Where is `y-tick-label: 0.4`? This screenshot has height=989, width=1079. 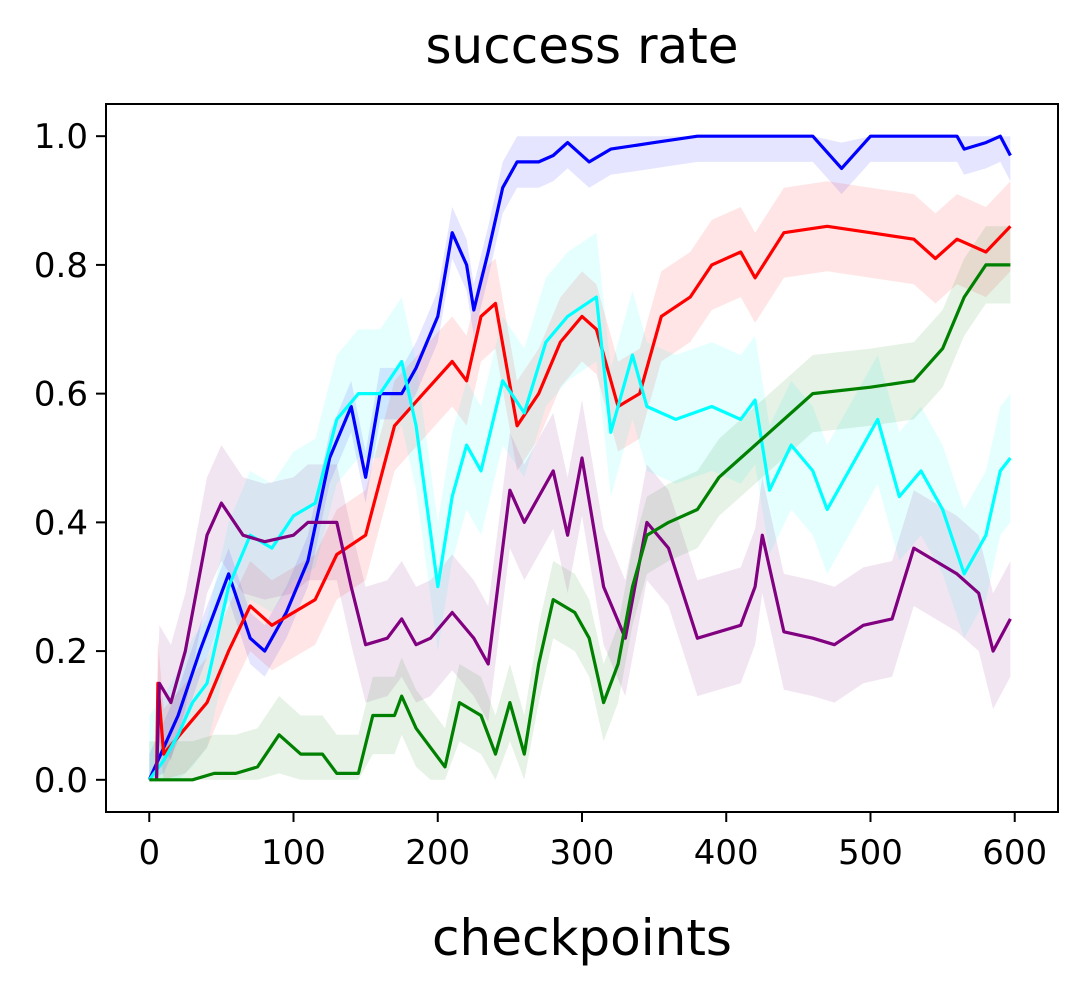
y-tick-label: 0.4 is located at coordinates (61, 523).